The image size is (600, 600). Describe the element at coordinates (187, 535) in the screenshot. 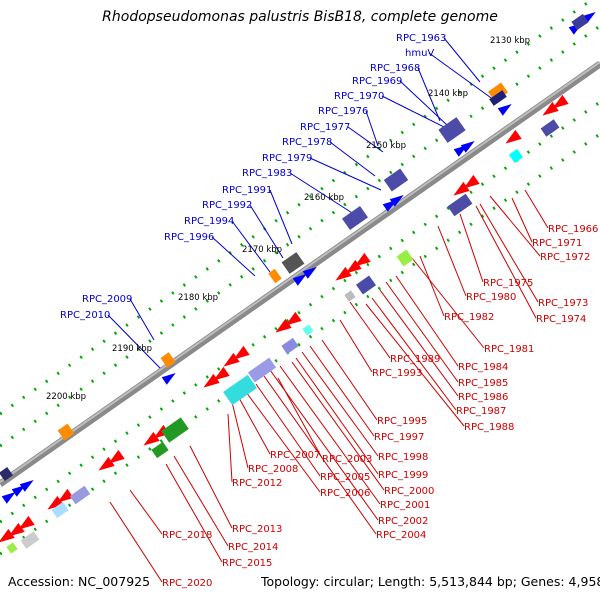

I see `gene-label-reverse: RPC_2018` at that location.